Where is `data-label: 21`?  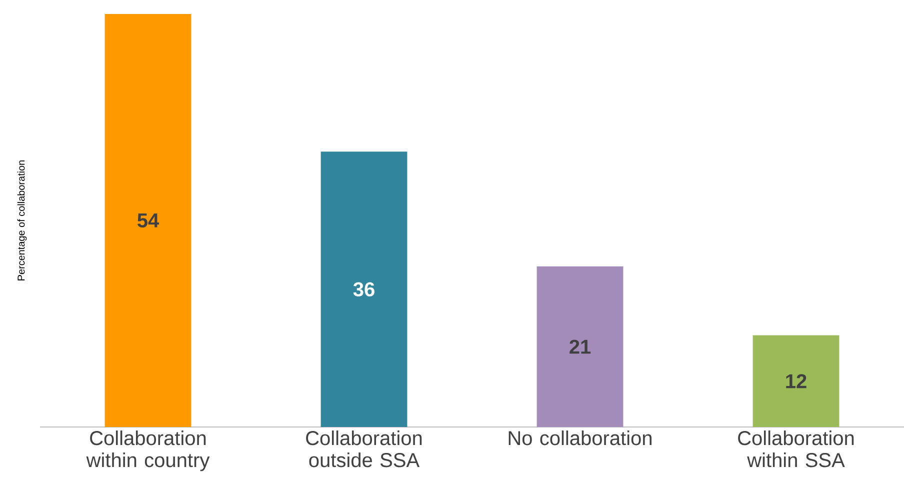 data-label: 21 is located at coordinates (580, 347).